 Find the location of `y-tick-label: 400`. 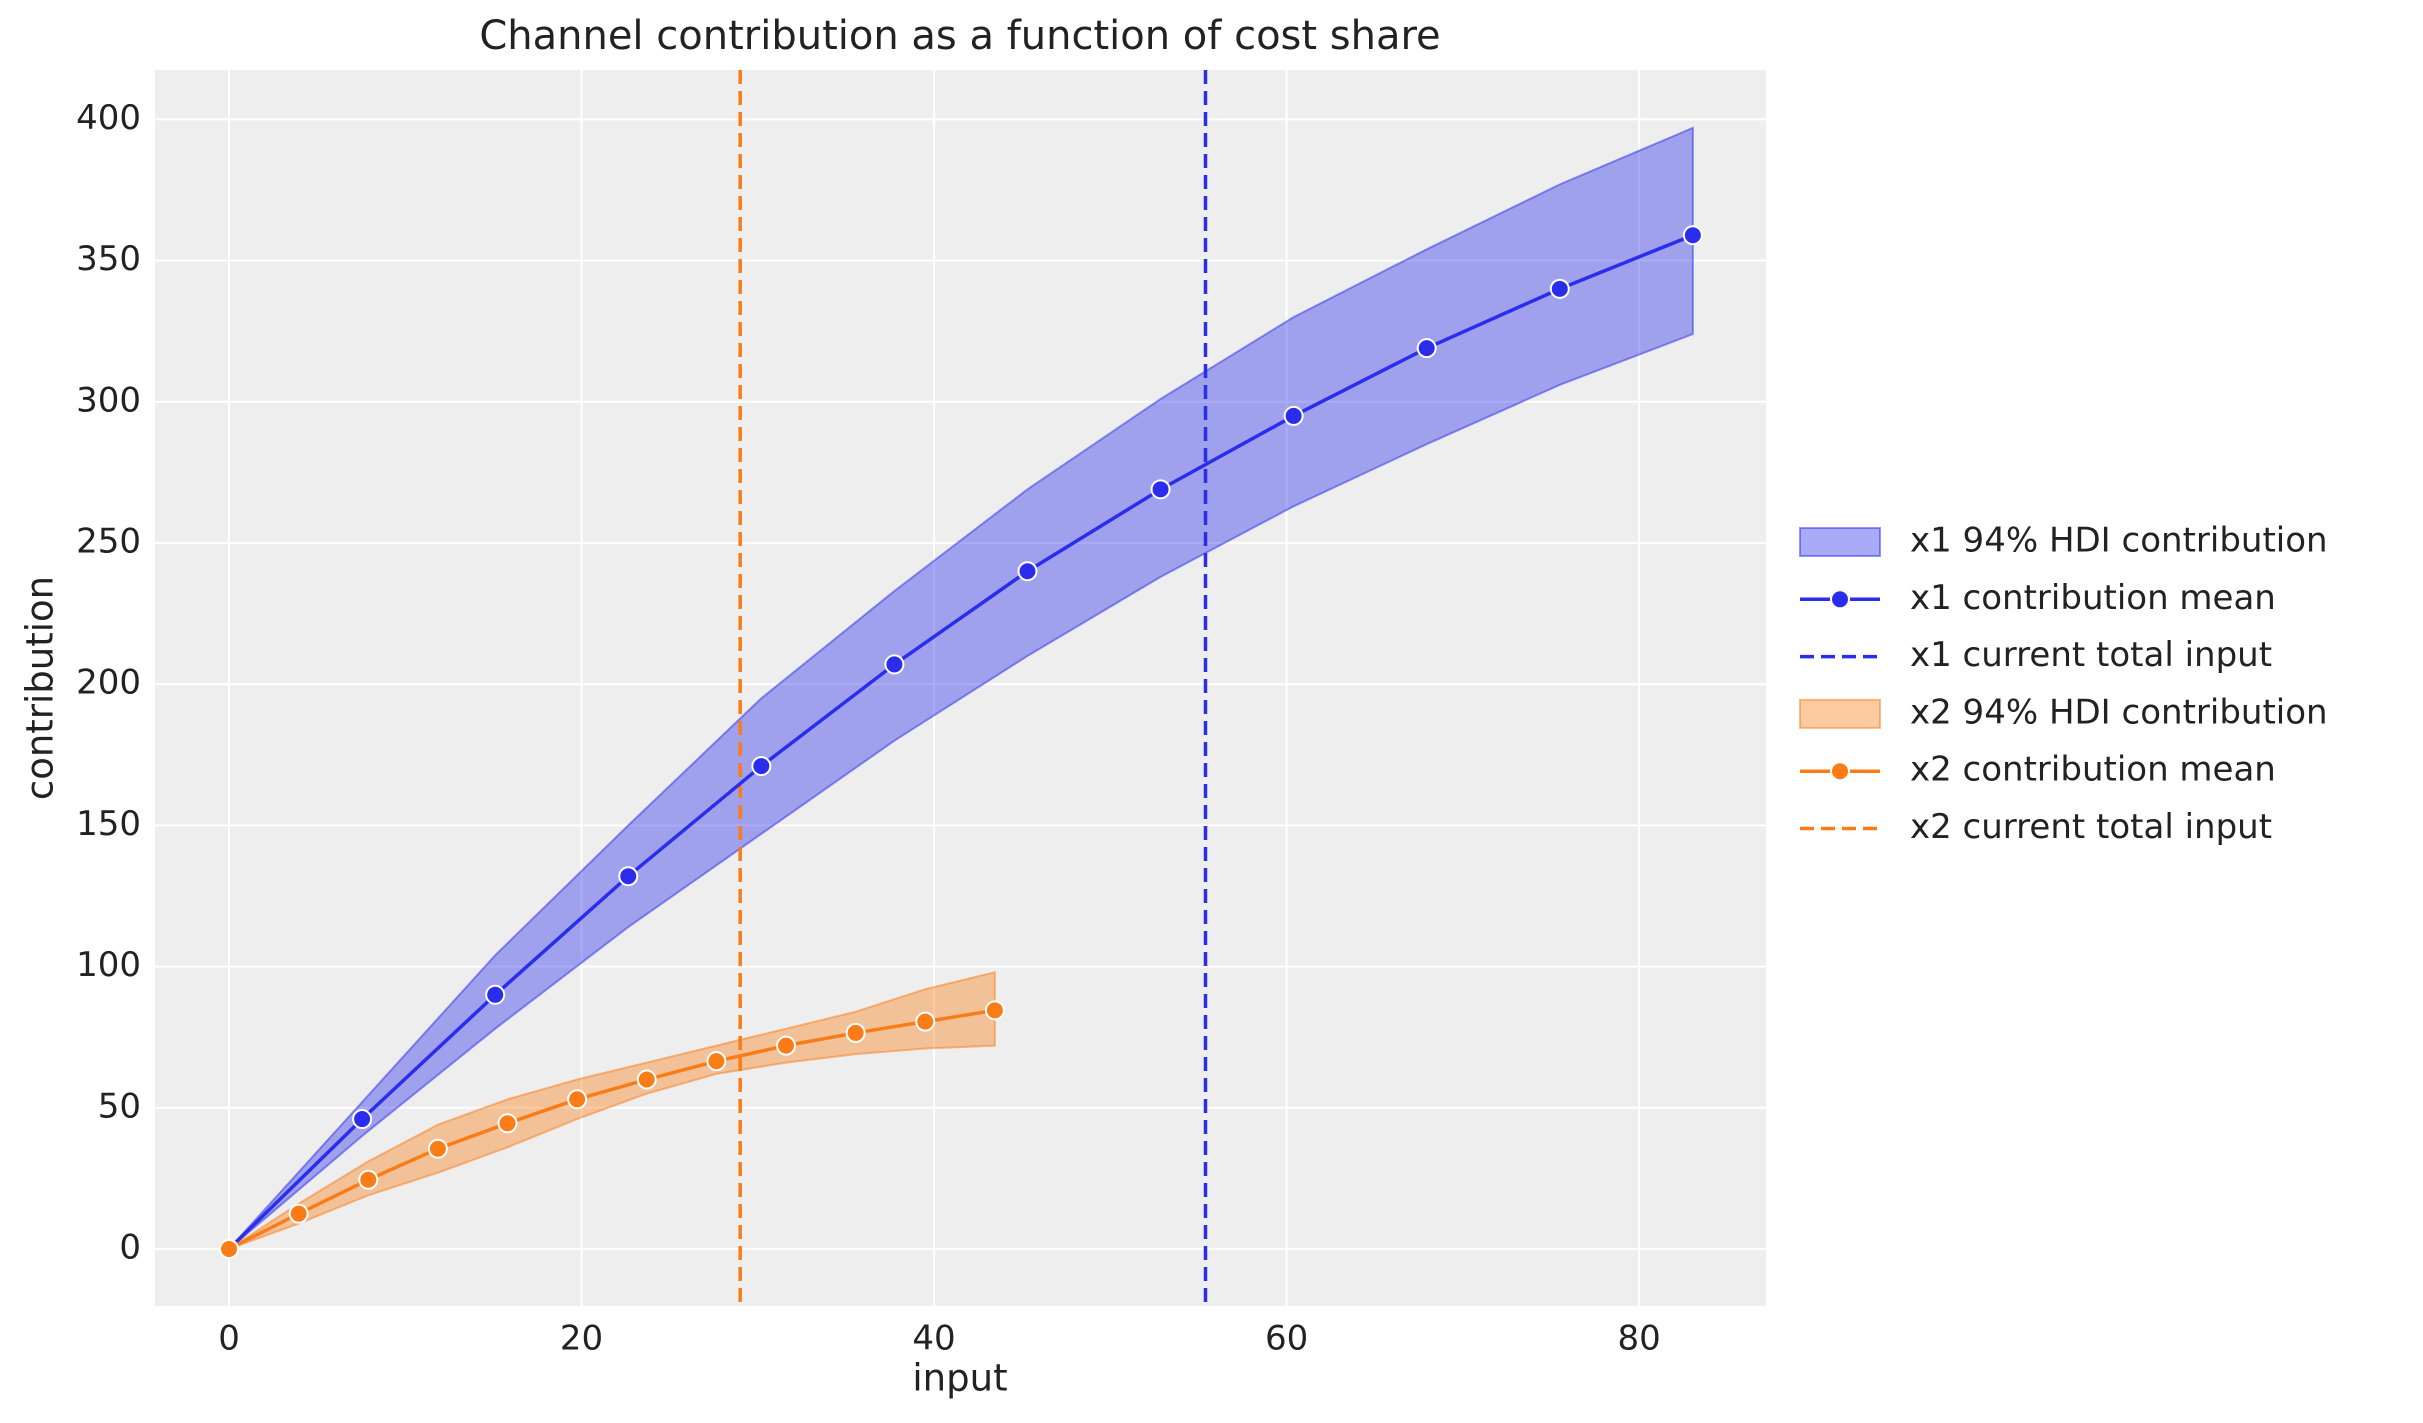

y-tick-label: 400 is located at coordinates (108, 118).